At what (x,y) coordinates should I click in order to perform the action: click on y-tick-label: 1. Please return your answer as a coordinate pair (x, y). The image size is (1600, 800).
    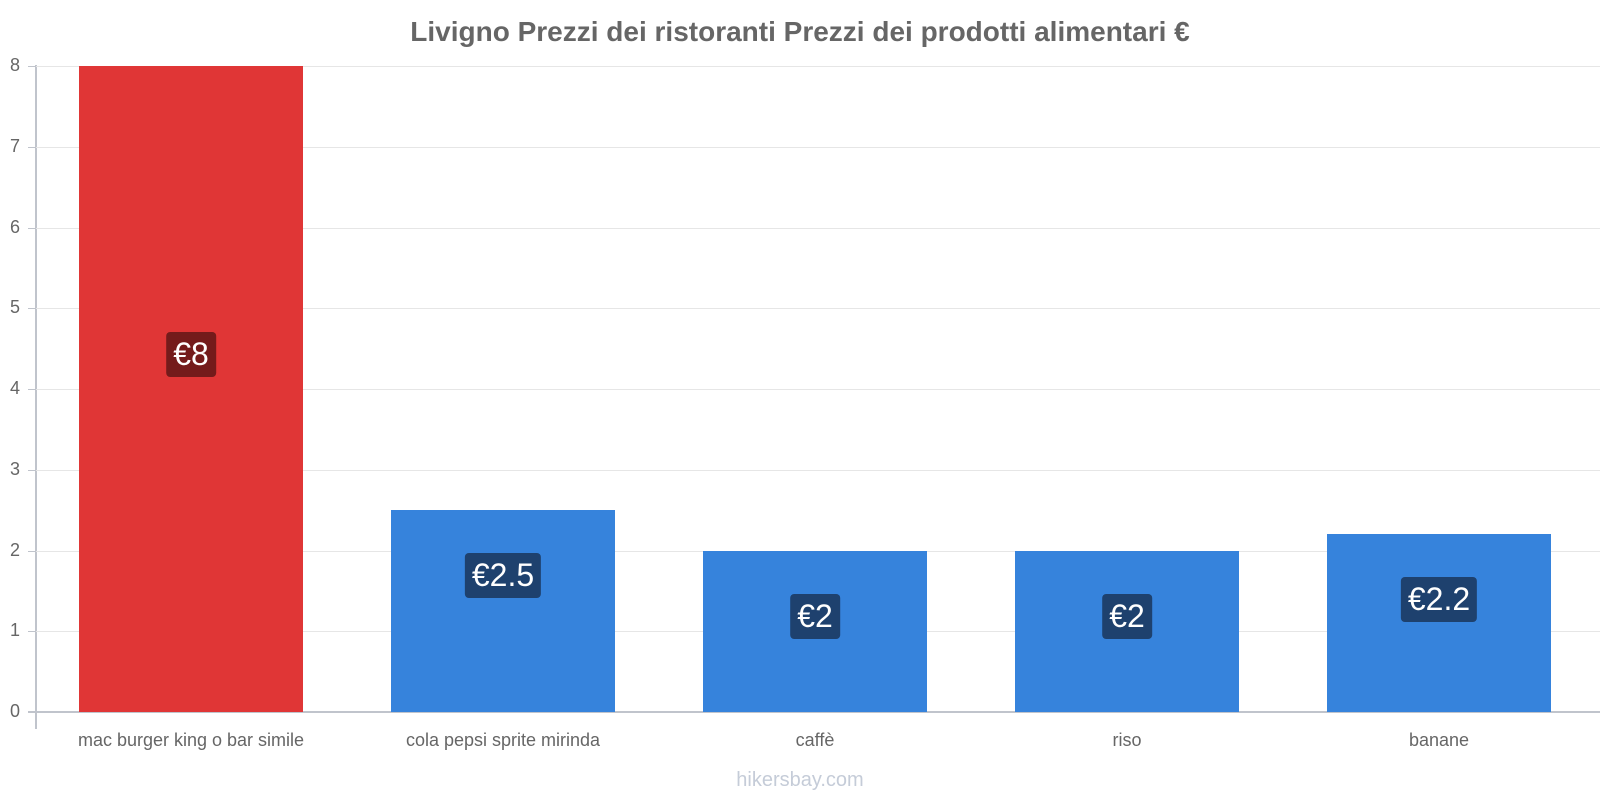
    Looking at the image, I should click on (14, 630).